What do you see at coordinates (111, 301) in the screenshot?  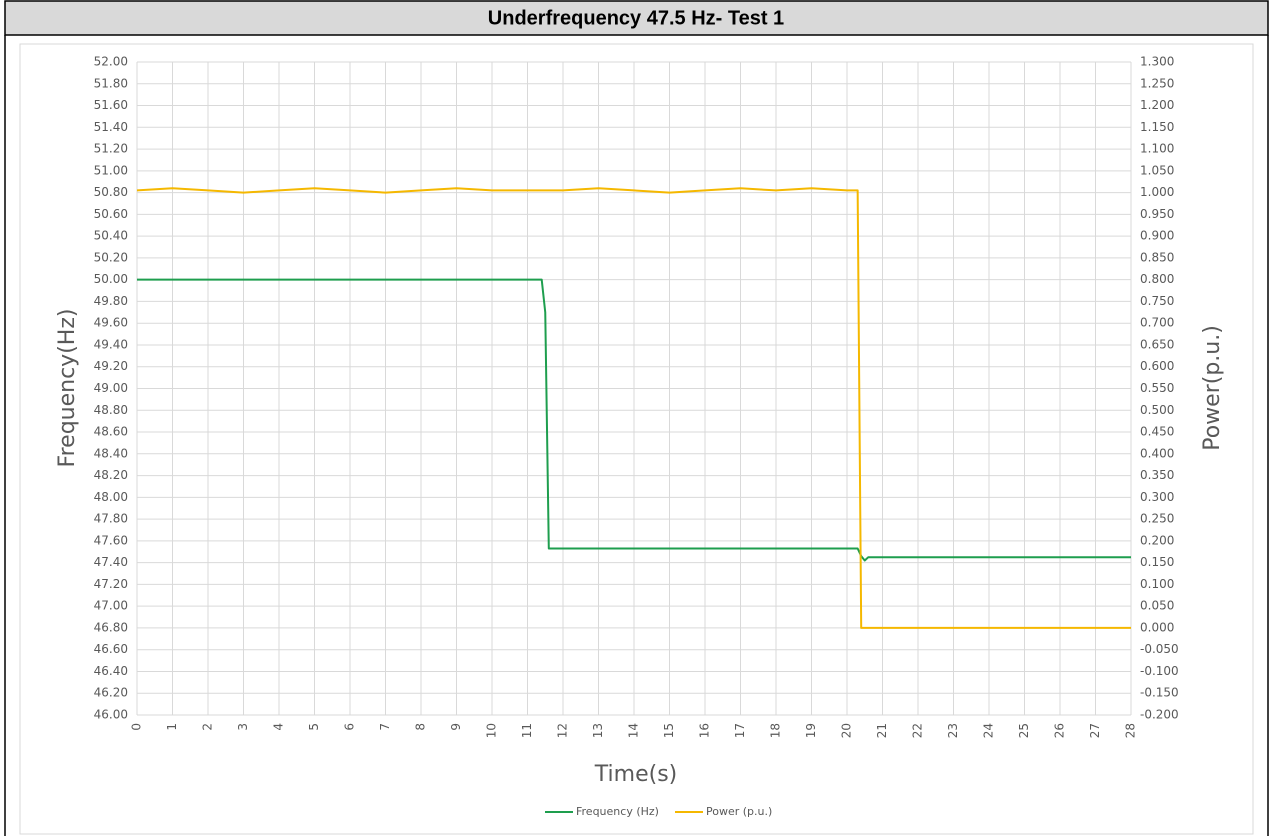 I see `y-tick-label: 49.80` at bounding box center [111, 301].